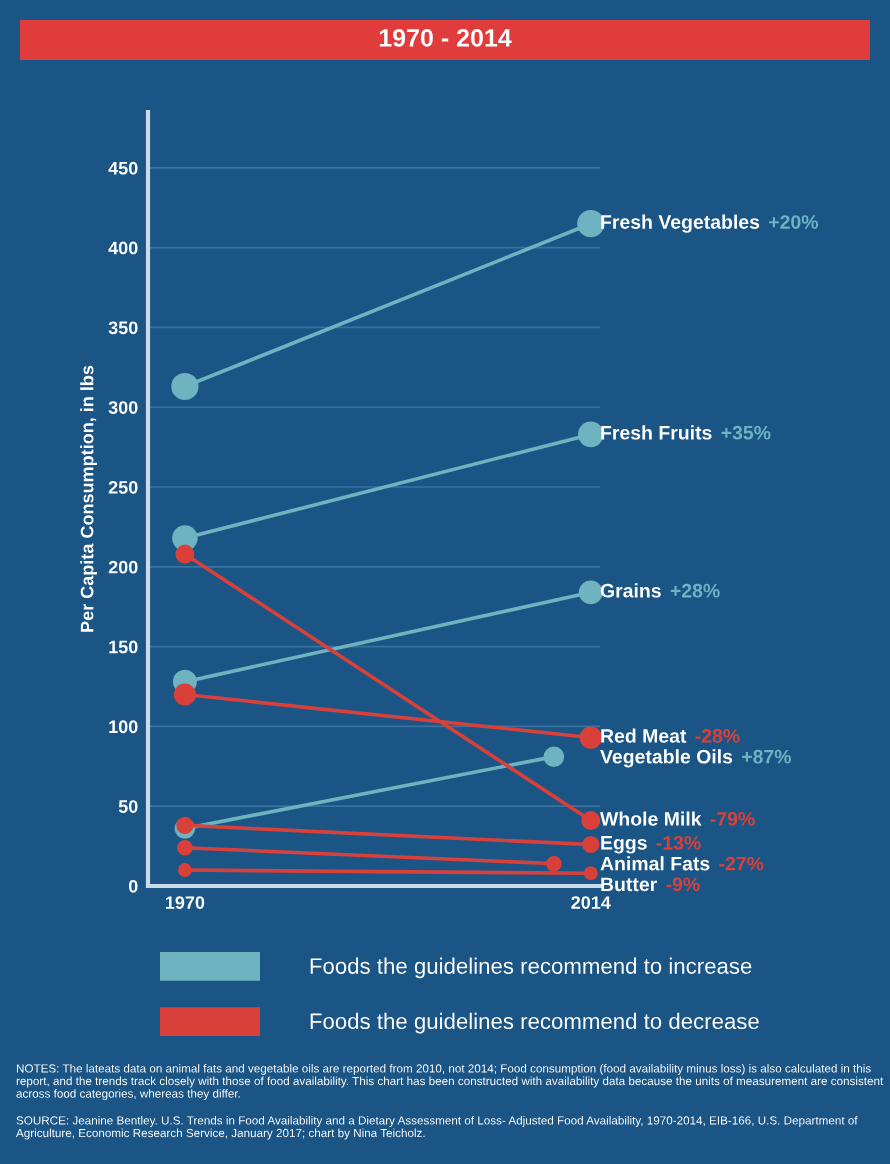 The width and height of the screenshot is (890, 1164). I want to click on y-tick-label: 150, so click(123, 647).